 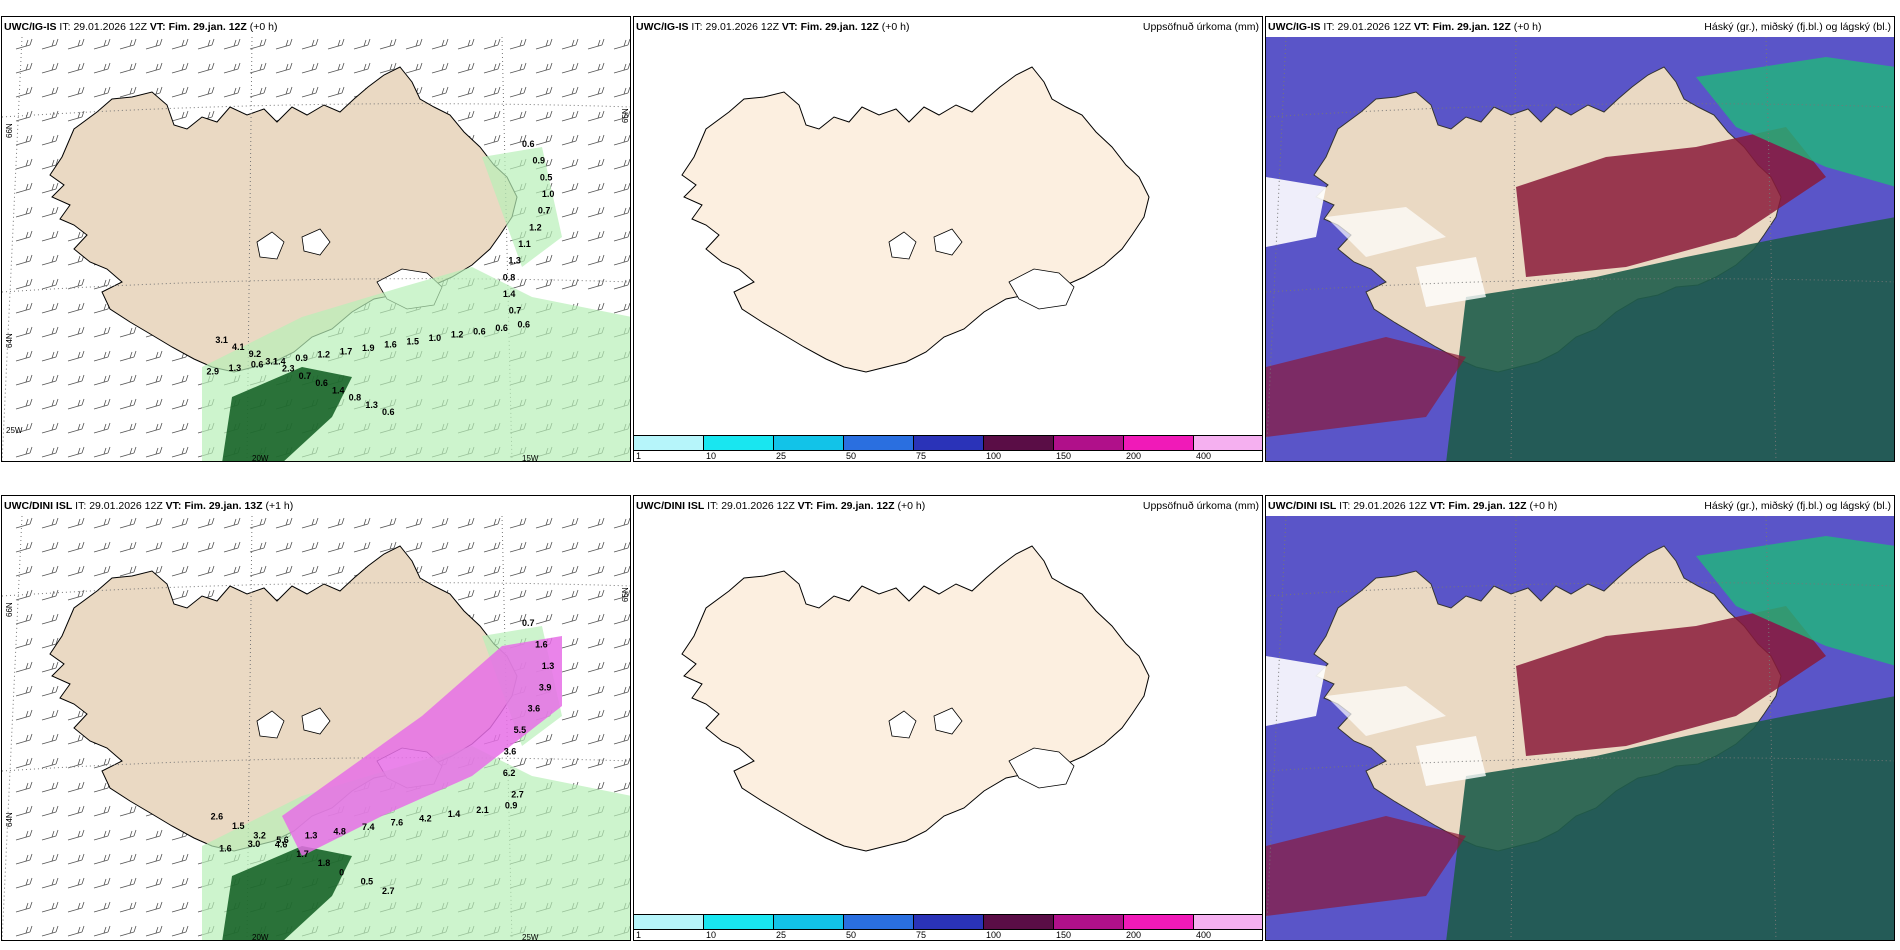 I want to click on colorbar-tick-label: 100, so click(x=994, y=935).